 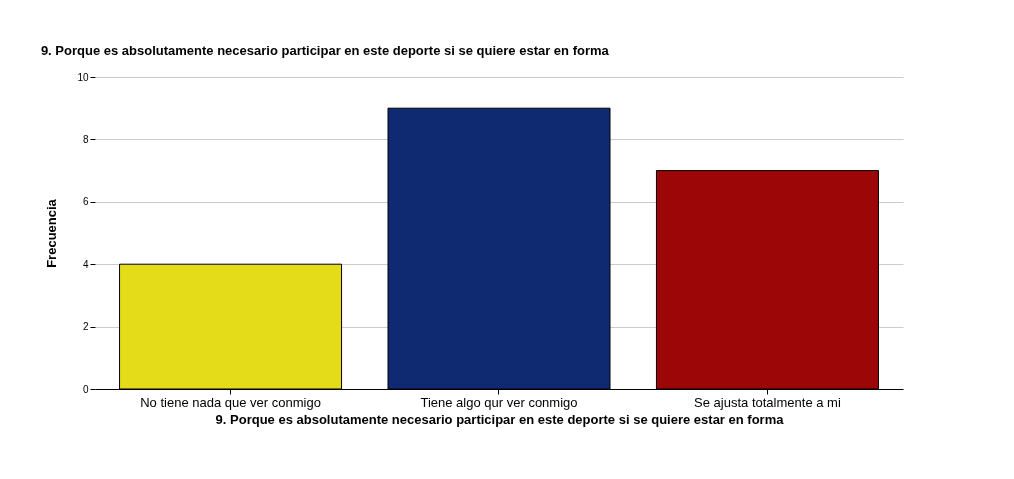 I want to click on y-tick-label: 6, so click(x=85, y=202).